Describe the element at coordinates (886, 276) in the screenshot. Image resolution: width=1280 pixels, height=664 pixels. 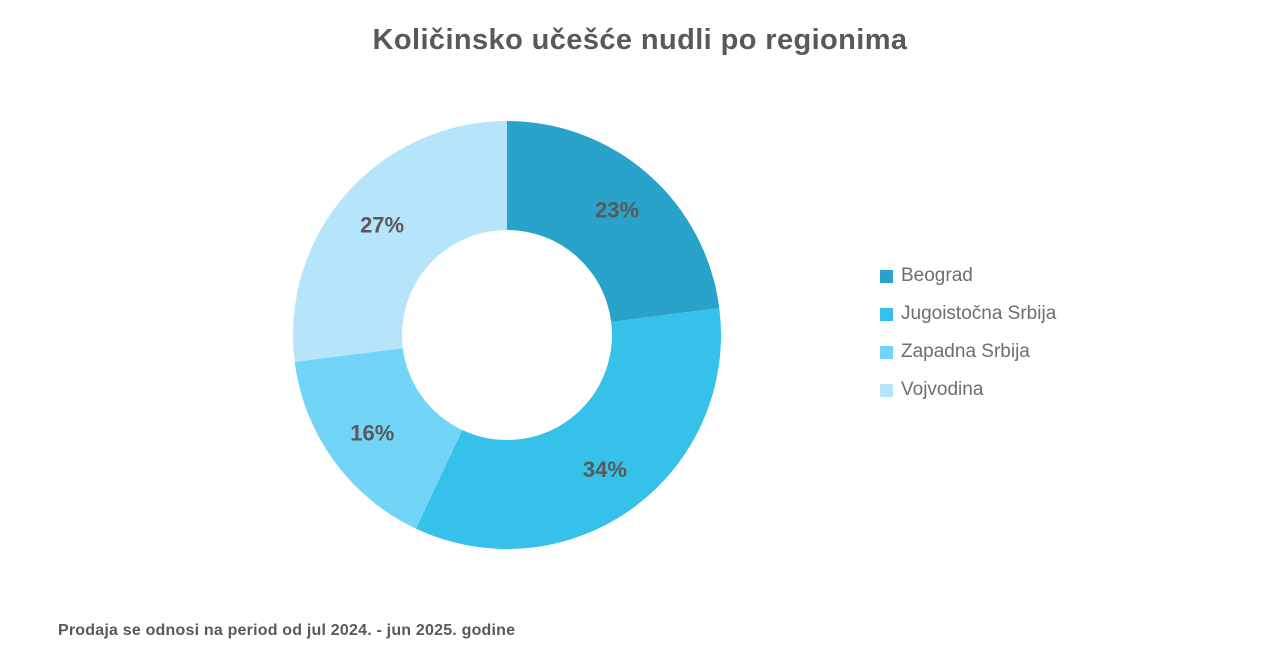
I see `legend-swatch-beograd` at that location.